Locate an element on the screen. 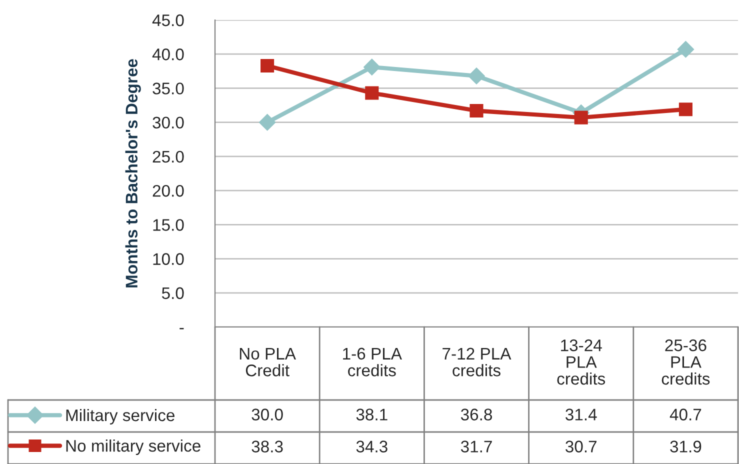 Image resolution: width=739 pixels, height=464 pixels. x-tick-label: 1-6 PLA credits is located at coordinates (372, 362).